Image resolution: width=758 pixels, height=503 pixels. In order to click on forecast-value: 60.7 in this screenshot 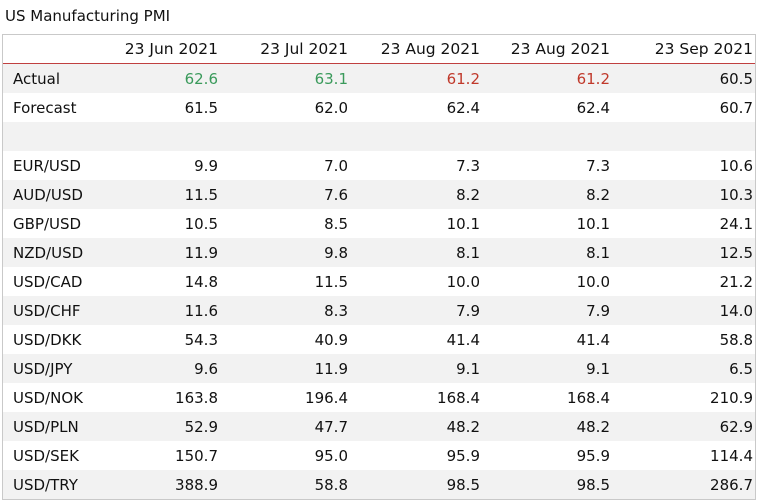, I will do `click(736, 107)`.